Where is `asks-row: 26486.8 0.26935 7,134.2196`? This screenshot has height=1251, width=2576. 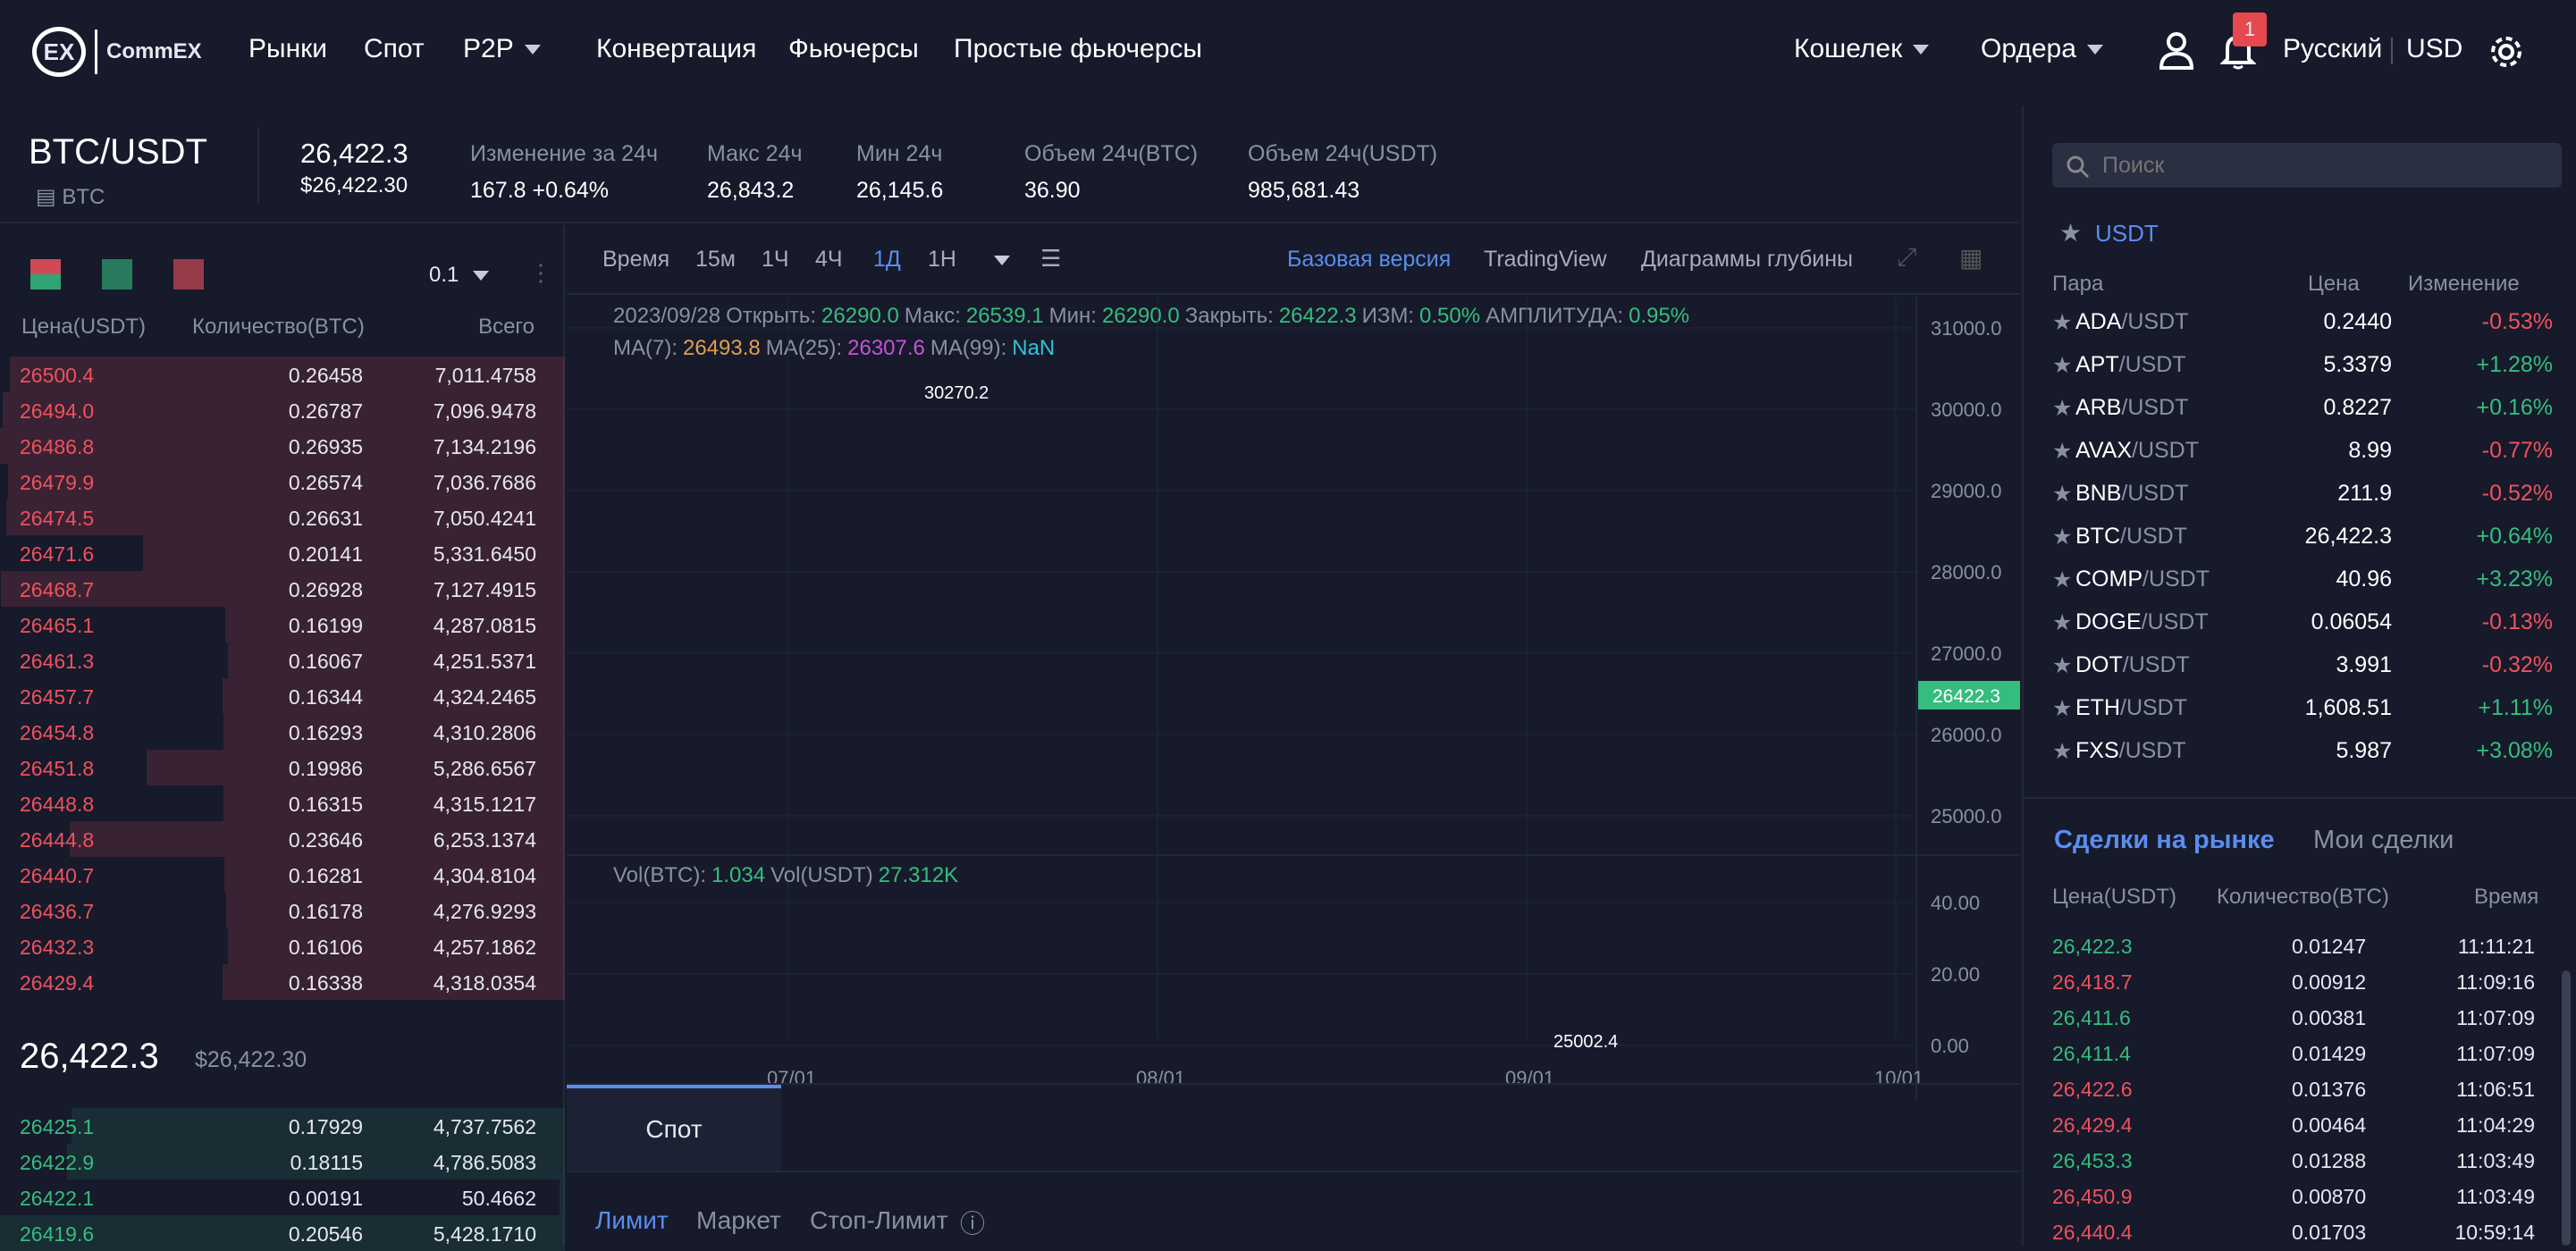 asks-row: 26486.8 0.26935 7,134.2196 is located at coordinates (283, 446).